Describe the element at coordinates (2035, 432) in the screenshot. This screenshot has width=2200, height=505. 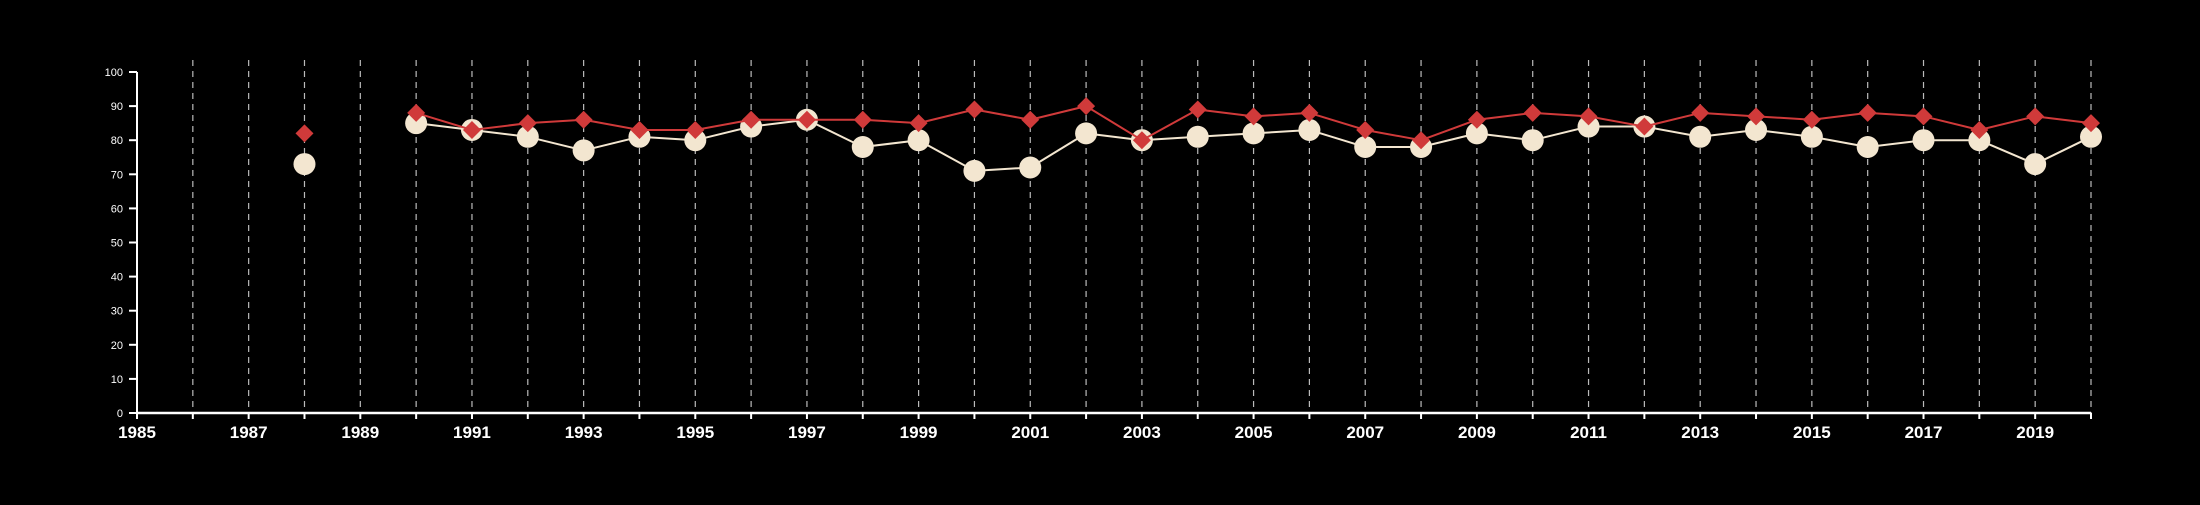
I see `x-tick-label: 2019` at that location.